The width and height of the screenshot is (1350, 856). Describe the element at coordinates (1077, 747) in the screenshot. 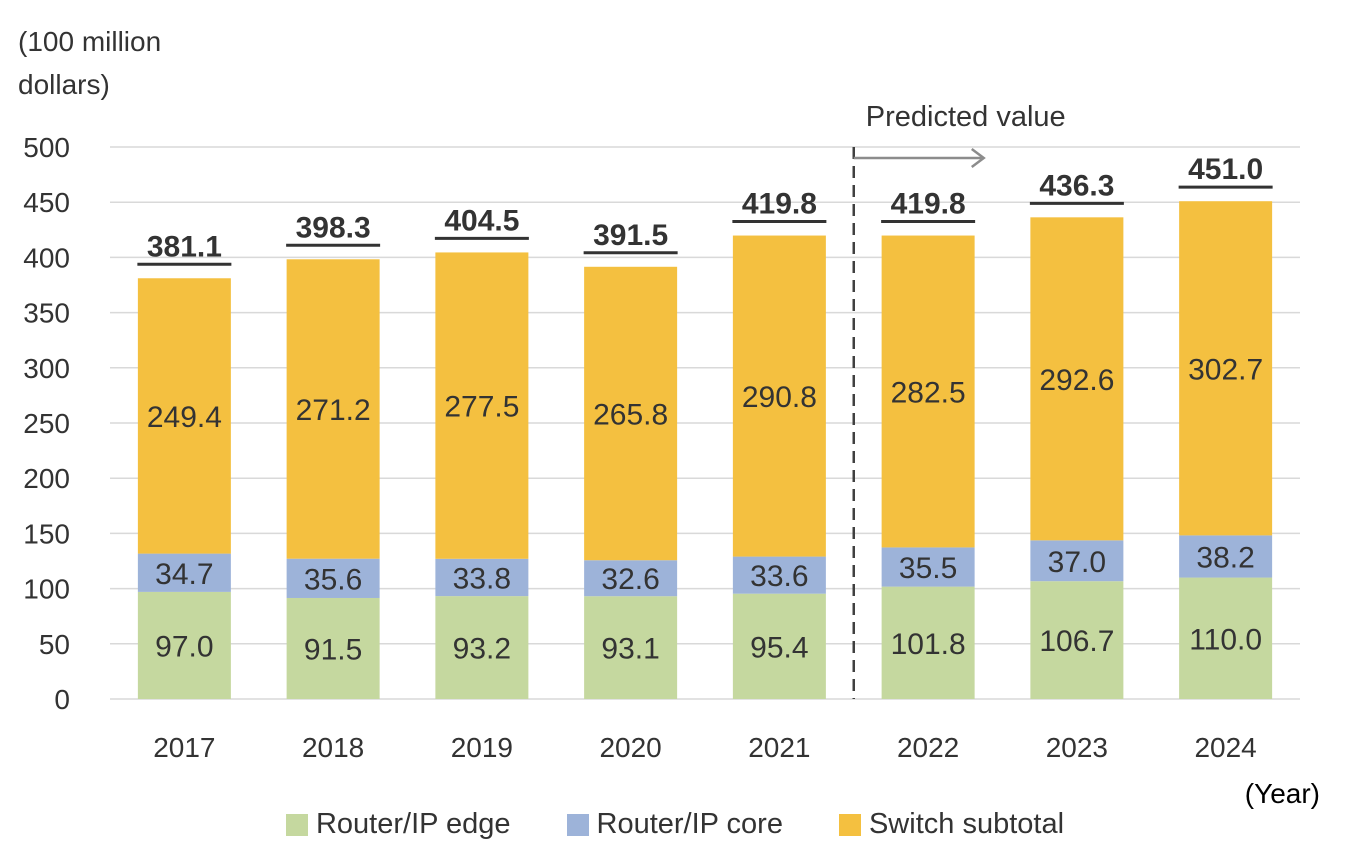

I see `x-tick-label: 2023` at that location.